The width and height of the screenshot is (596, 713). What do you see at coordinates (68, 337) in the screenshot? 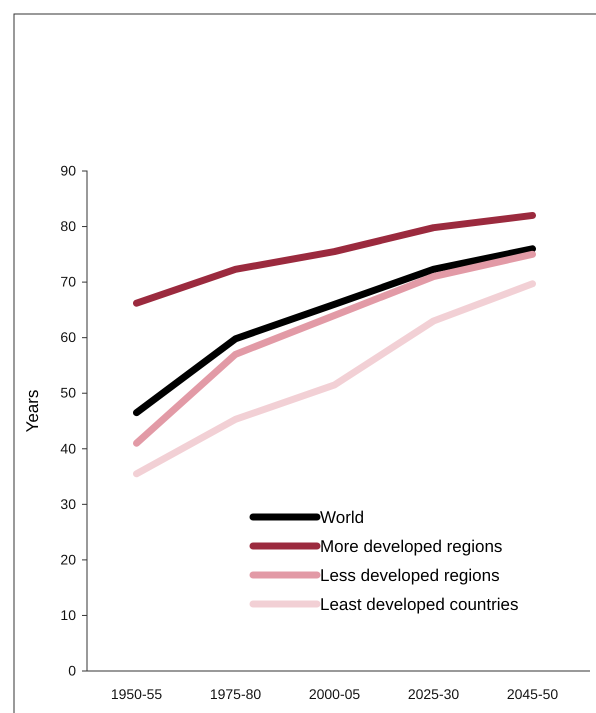
I see `y-tick-label: 60` at bounding box center [68, 337].